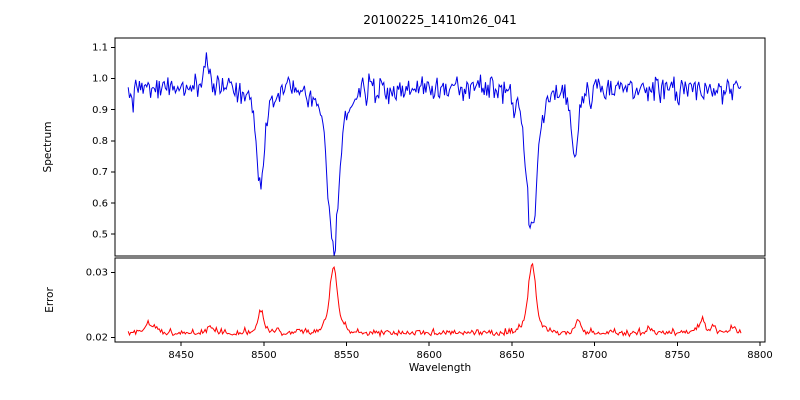  What do you see at coordinates (440, 368) in the screenshot?
I see `x-axis-label: Wavelength` at bounding box center [440, 368].